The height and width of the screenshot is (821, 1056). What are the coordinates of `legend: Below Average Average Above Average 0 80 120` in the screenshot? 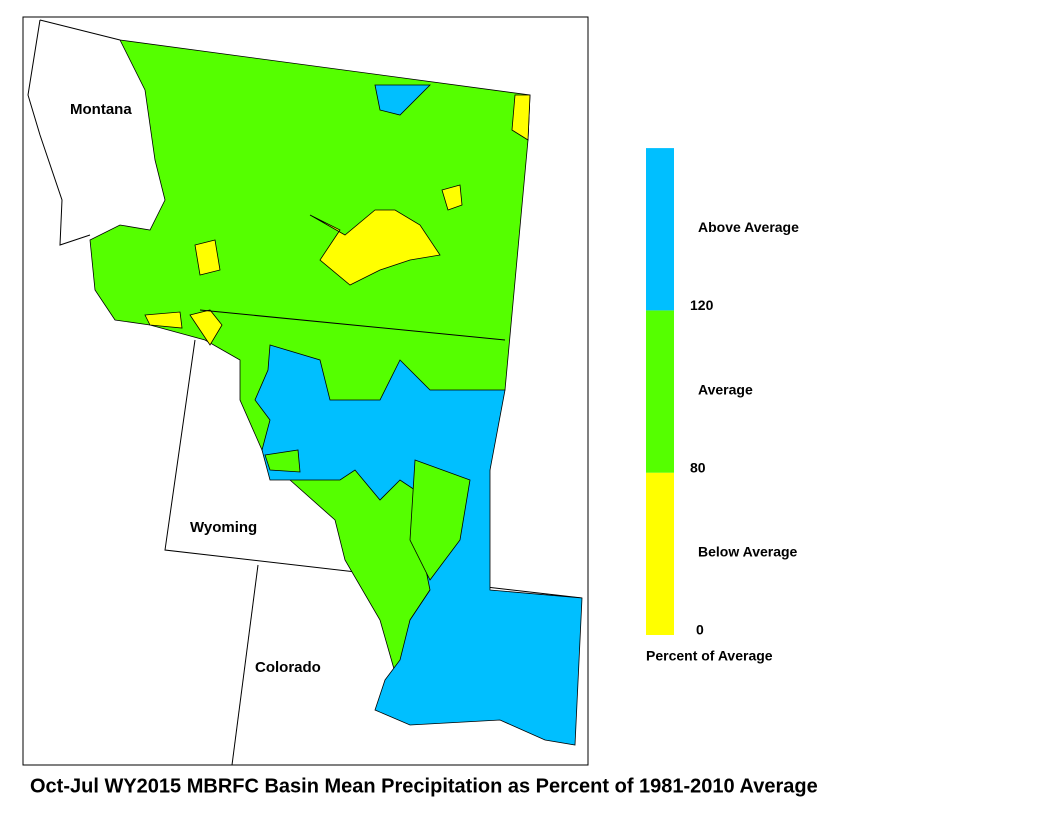 It's located at (722, 393).